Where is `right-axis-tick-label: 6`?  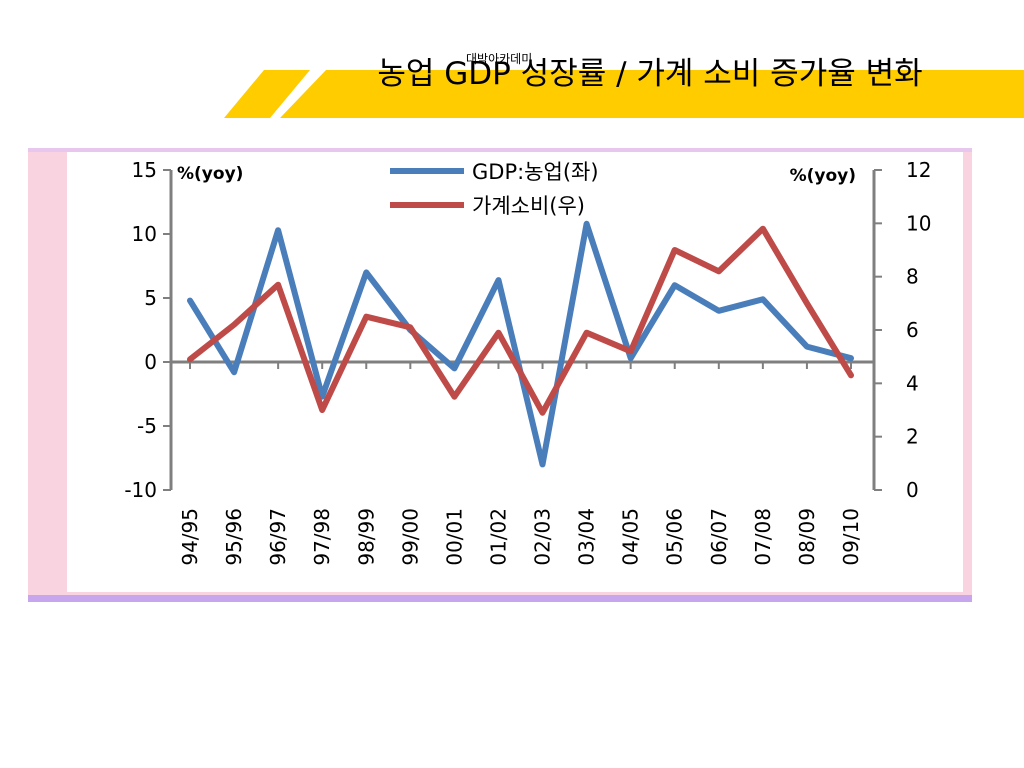 right-axis-tick-label: 6 is located at coordinates (912, 330).